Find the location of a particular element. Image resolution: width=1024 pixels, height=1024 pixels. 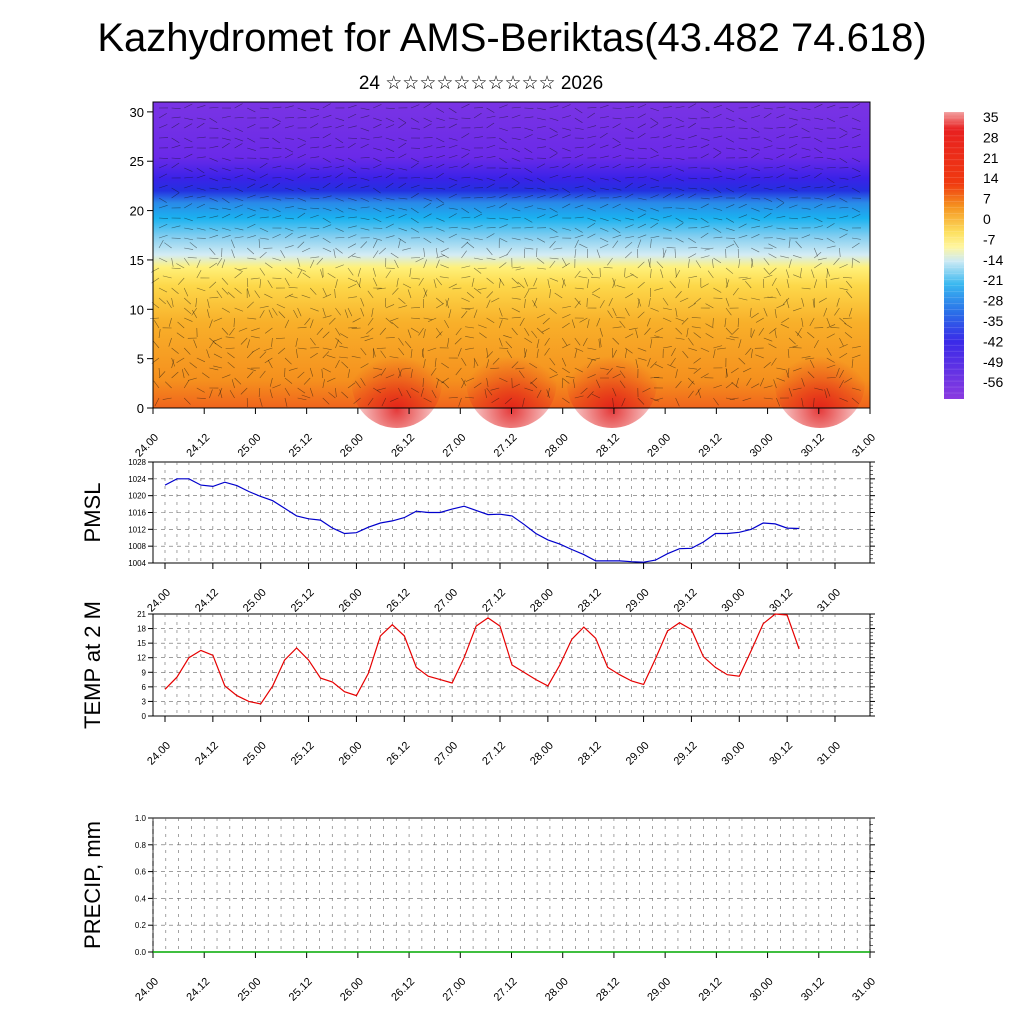

temp-panel-xtick-label: 24.12 is located at coordinates (207, 754).